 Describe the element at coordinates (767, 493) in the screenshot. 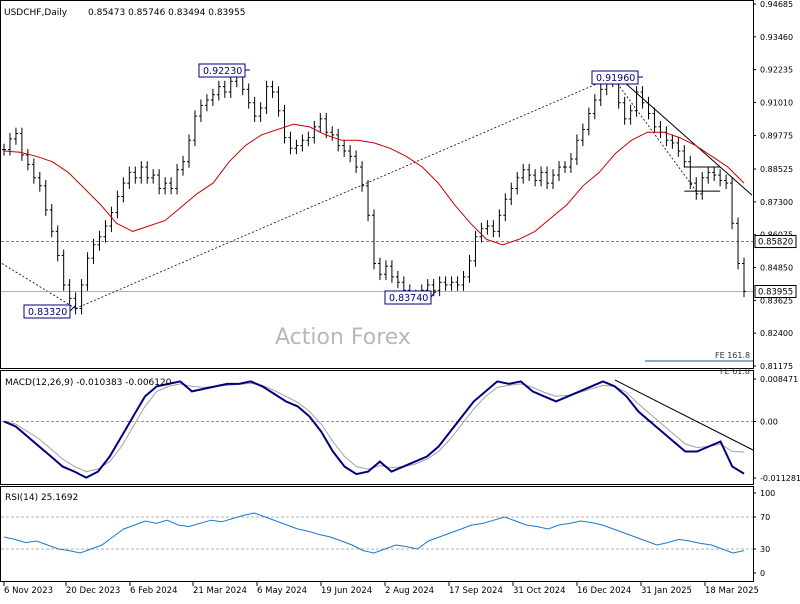

I see `rsi-y-tick-label: 100` at that location.